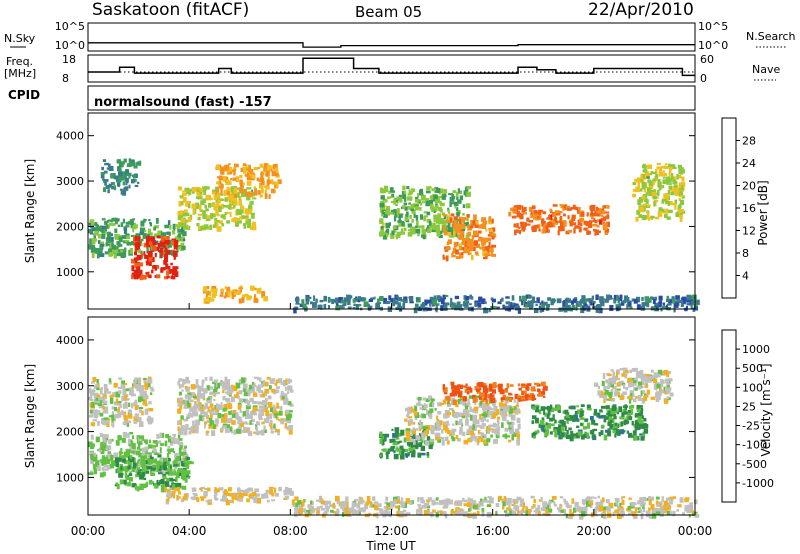 The width and height of the screenshot is (800, 554). What do you see at coordinates (70, 26) in the screenshot?
I see `noise-tick-top: 10^5` at bounding box center [70, 26].